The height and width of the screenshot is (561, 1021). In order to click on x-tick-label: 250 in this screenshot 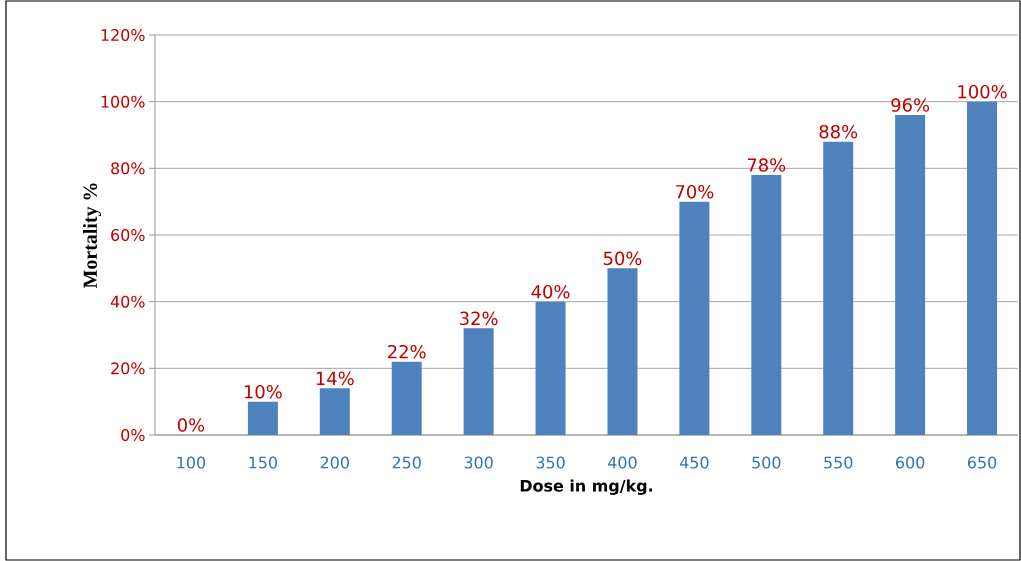, I will do `click(406, 462)`.